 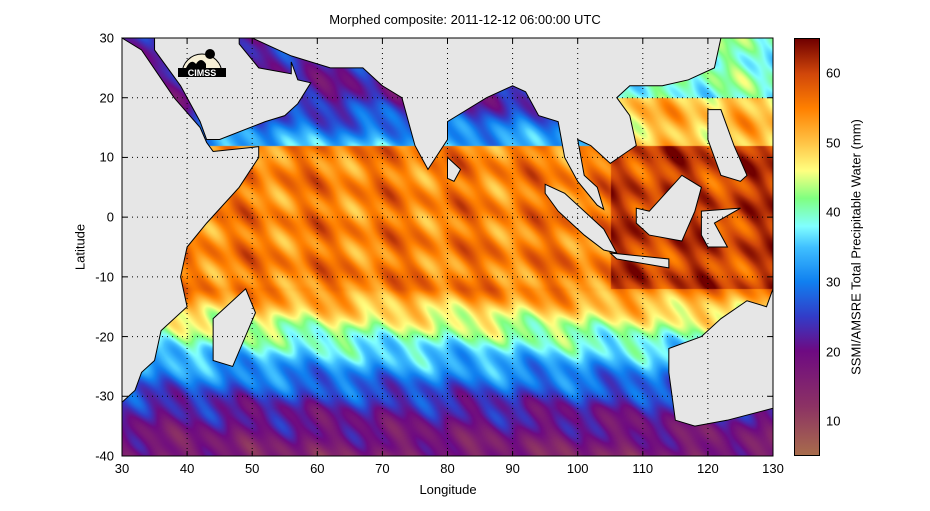 I want to click on x-tick-label: 80, so click(x=447, y=468).